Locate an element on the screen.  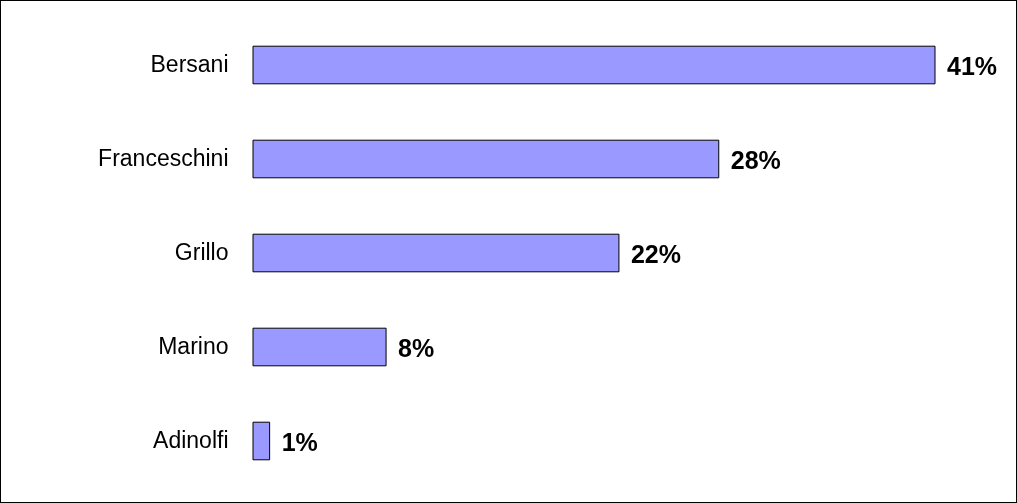
data-label: 8% is located at coordinates (416, 348).